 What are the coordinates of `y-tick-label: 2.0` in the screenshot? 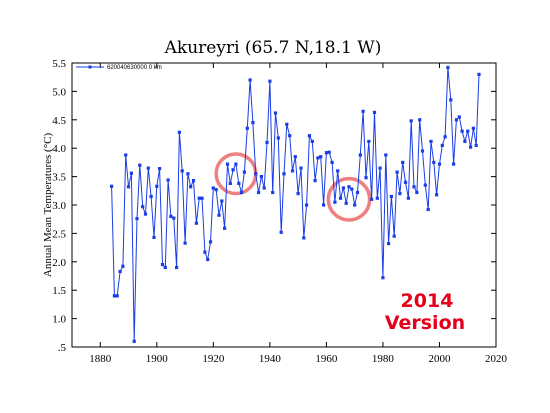 It's located at (59, 263).